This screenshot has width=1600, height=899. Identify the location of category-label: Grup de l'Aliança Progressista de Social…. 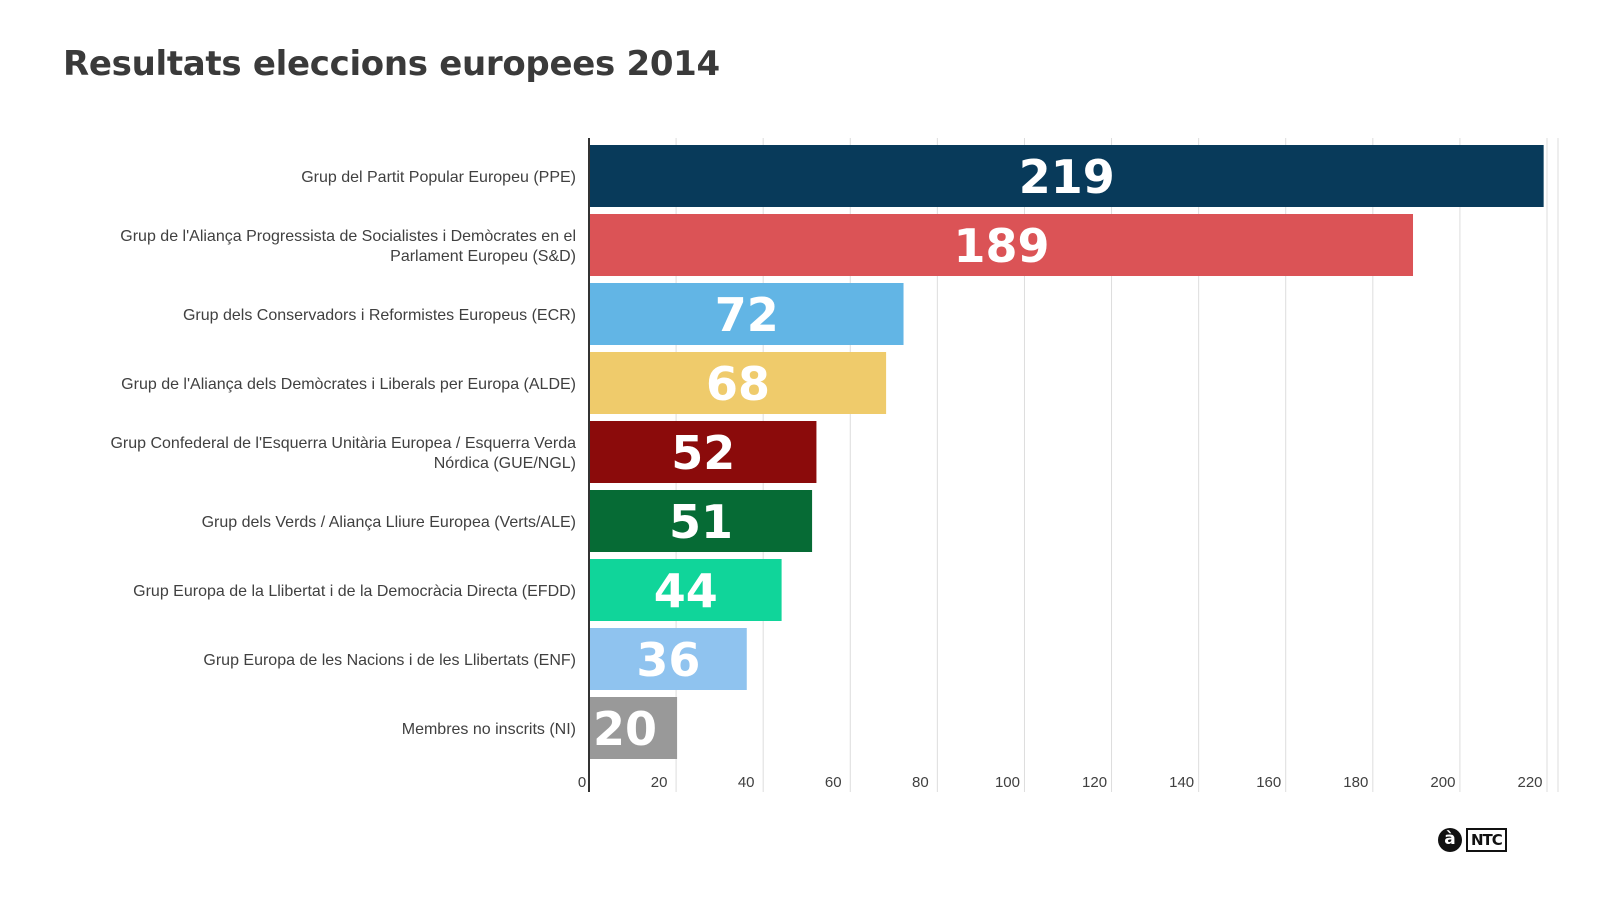
(348, 236).